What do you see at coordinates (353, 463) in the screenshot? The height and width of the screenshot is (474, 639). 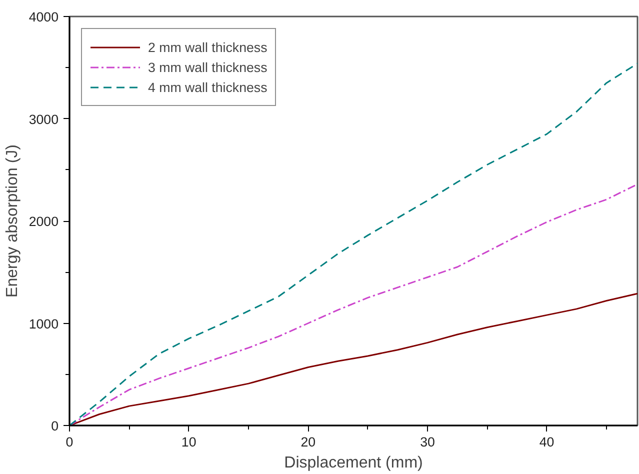 I see `x-axis-title: Displacement (mm)` at bounding box center [353, 463].